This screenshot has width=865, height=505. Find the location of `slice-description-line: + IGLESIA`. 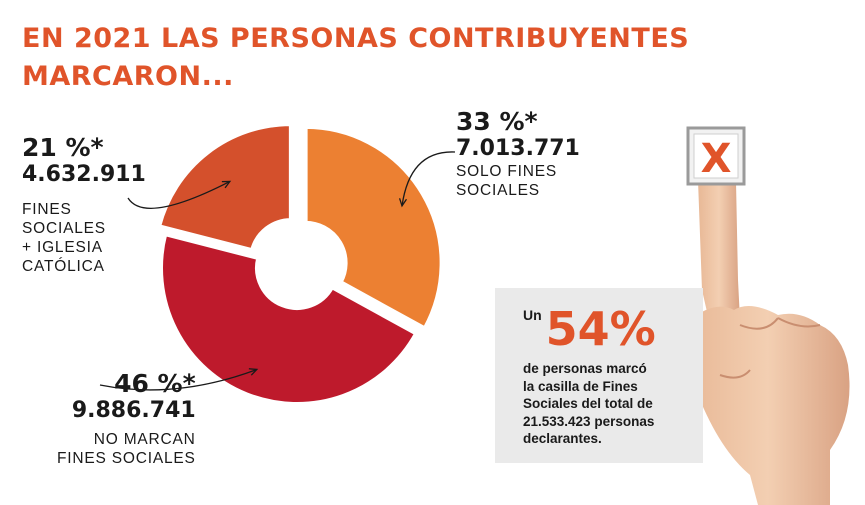

slice-description-line: + IGLESIA is located at coordinates (62, 247).